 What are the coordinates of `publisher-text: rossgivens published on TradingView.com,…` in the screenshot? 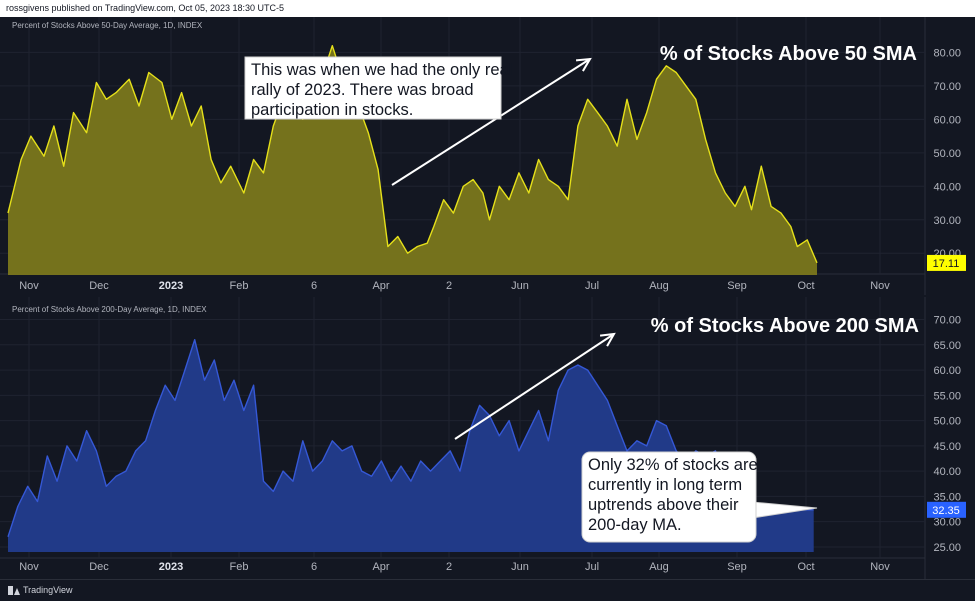 It's located at (145, 8).